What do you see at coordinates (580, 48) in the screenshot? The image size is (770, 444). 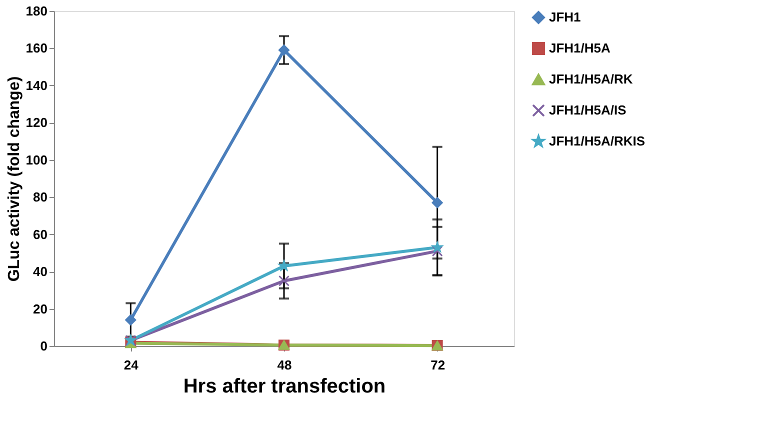 I see `legend-label: JFH1/H5A` at bounding box center [580, 48].